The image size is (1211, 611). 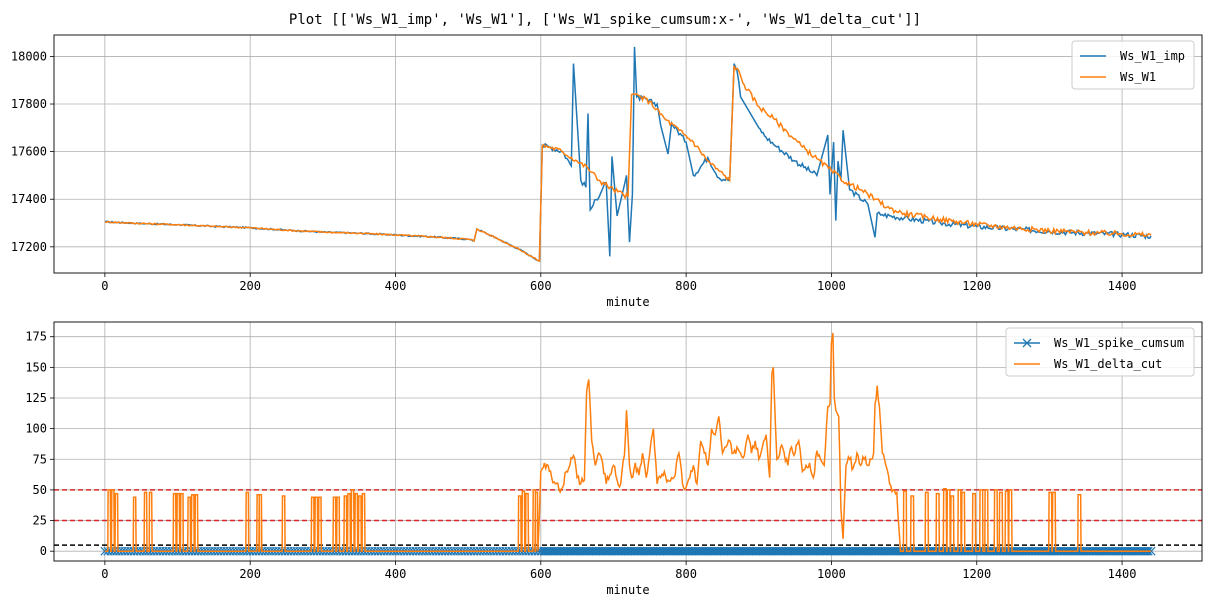 What do you see at coordinates (1151, 551) in the screenshot?
I see `spike-cumsum-marker` at bounding box center [1151, 551].